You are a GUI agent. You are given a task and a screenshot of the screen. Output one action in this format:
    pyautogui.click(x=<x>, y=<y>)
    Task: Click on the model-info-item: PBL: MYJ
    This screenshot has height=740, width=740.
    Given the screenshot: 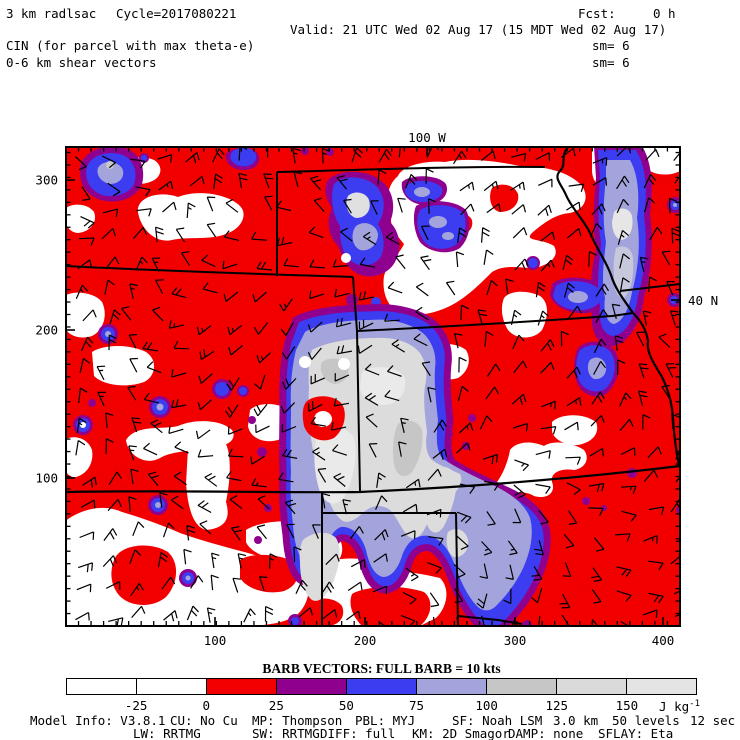 What is the action you would take?
    pyautogui.click(x=385, y=720)
    